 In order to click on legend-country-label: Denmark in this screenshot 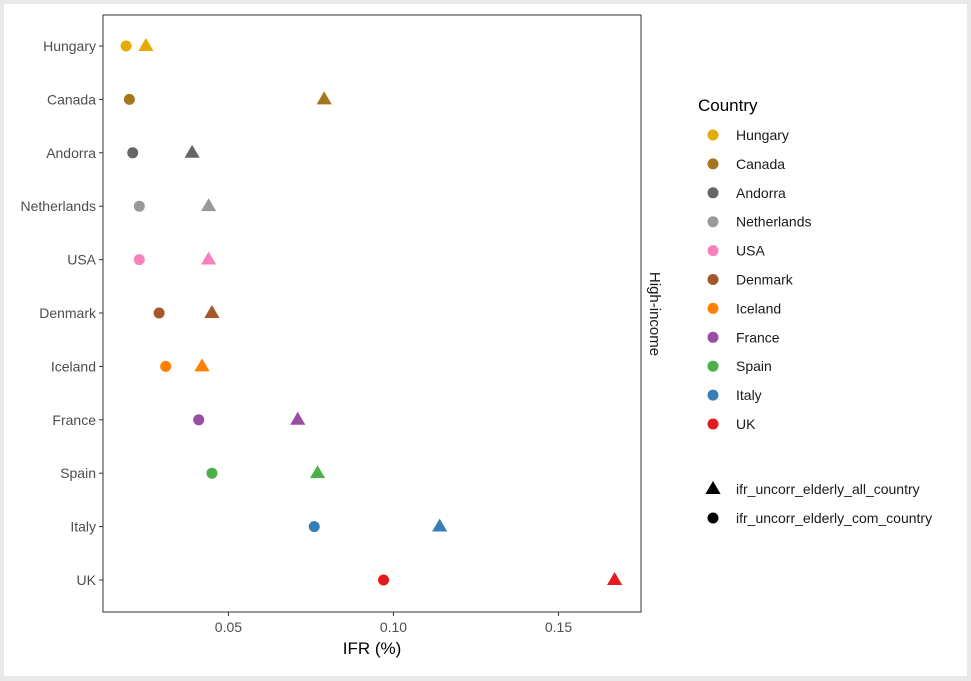, I will do `click(765, 280)`.